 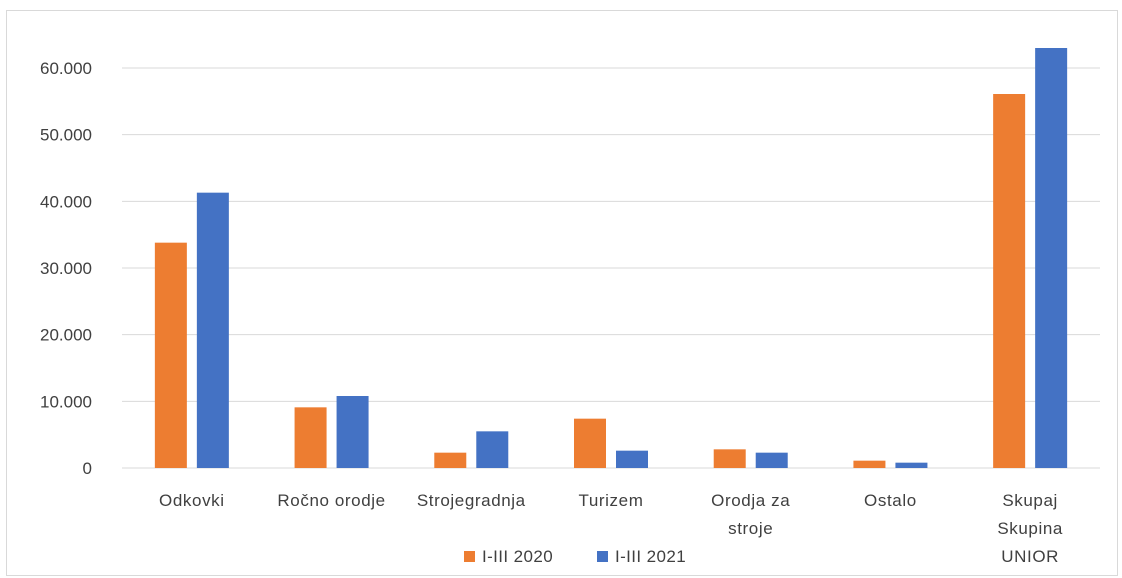 I want to click on x-category-line: Orodja za, so click(x=750, y=500).